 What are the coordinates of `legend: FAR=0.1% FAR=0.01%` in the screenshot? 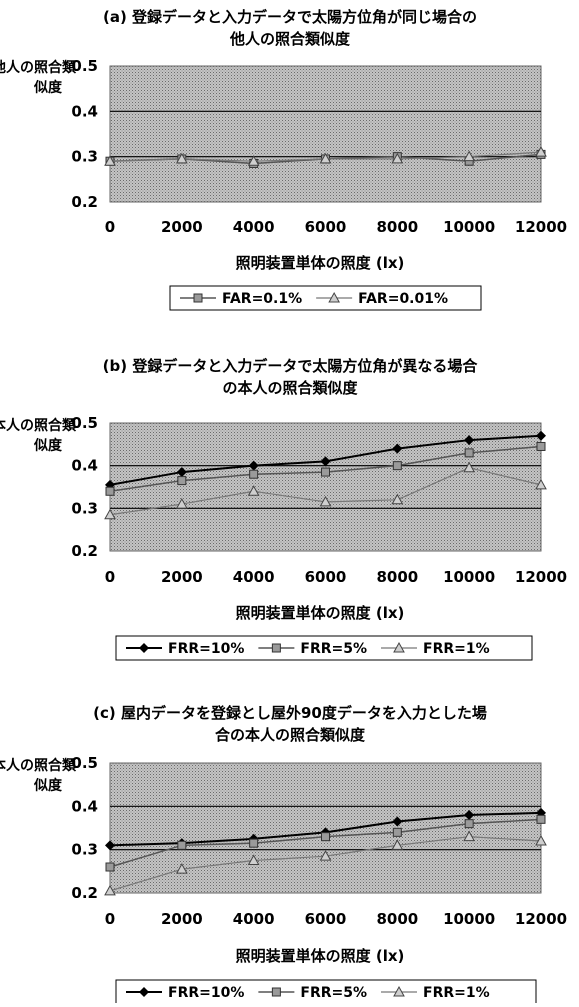 It's located at (325, 298).